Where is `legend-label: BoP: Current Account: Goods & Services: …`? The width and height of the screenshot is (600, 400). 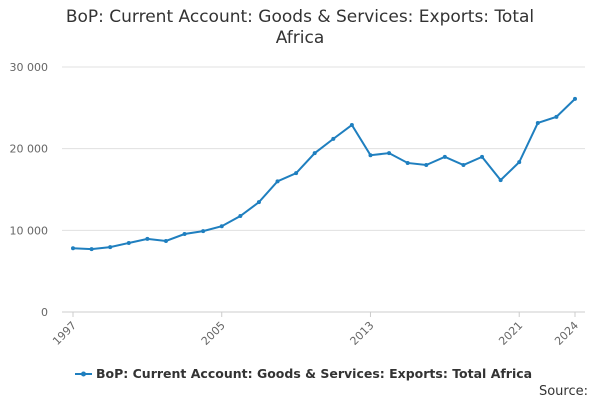
legend-label: BoP: Current Account: Goods & Services: … is located at coordinates (314, 373).